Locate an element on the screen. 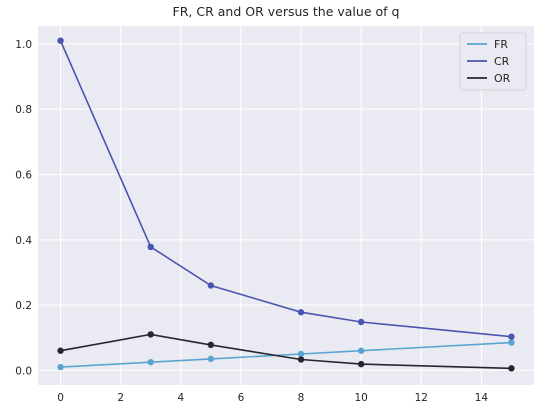 The height and width of the screenshot is (415, 539). legend-label: OR is located at coordinates (502, 78).